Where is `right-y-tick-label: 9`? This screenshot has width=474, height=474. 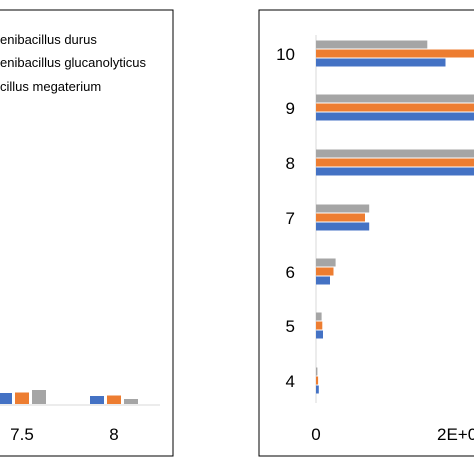 right-y-tick-label: 9 is located at coordinates (290, 108).